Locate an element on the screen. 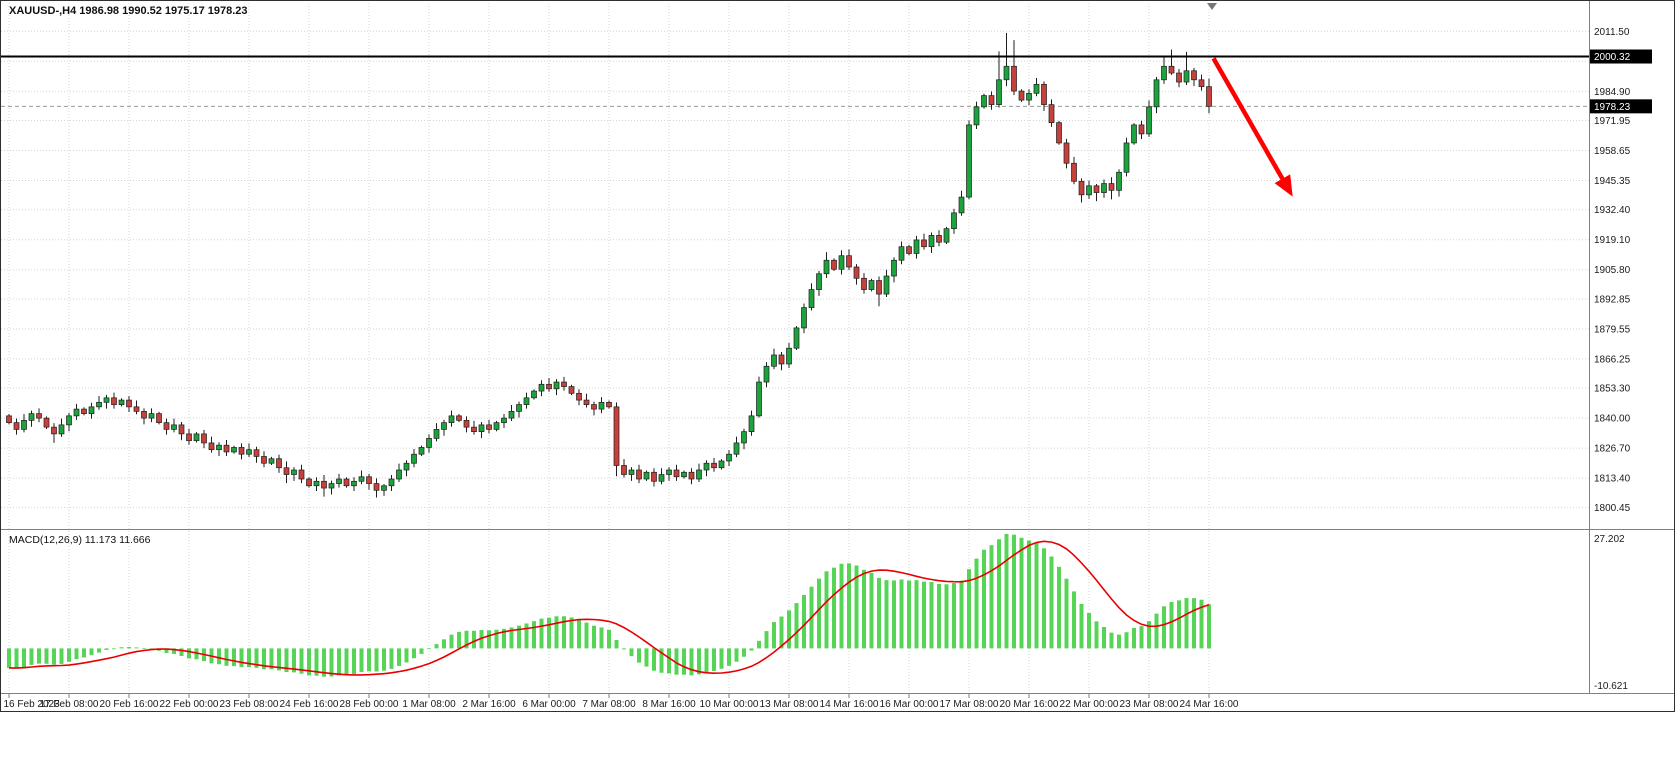 Image resolution: width=1675 pixels, height=764 pixels. svg-text: 10 Mar 00:00 is located at coordinates (729, 704).